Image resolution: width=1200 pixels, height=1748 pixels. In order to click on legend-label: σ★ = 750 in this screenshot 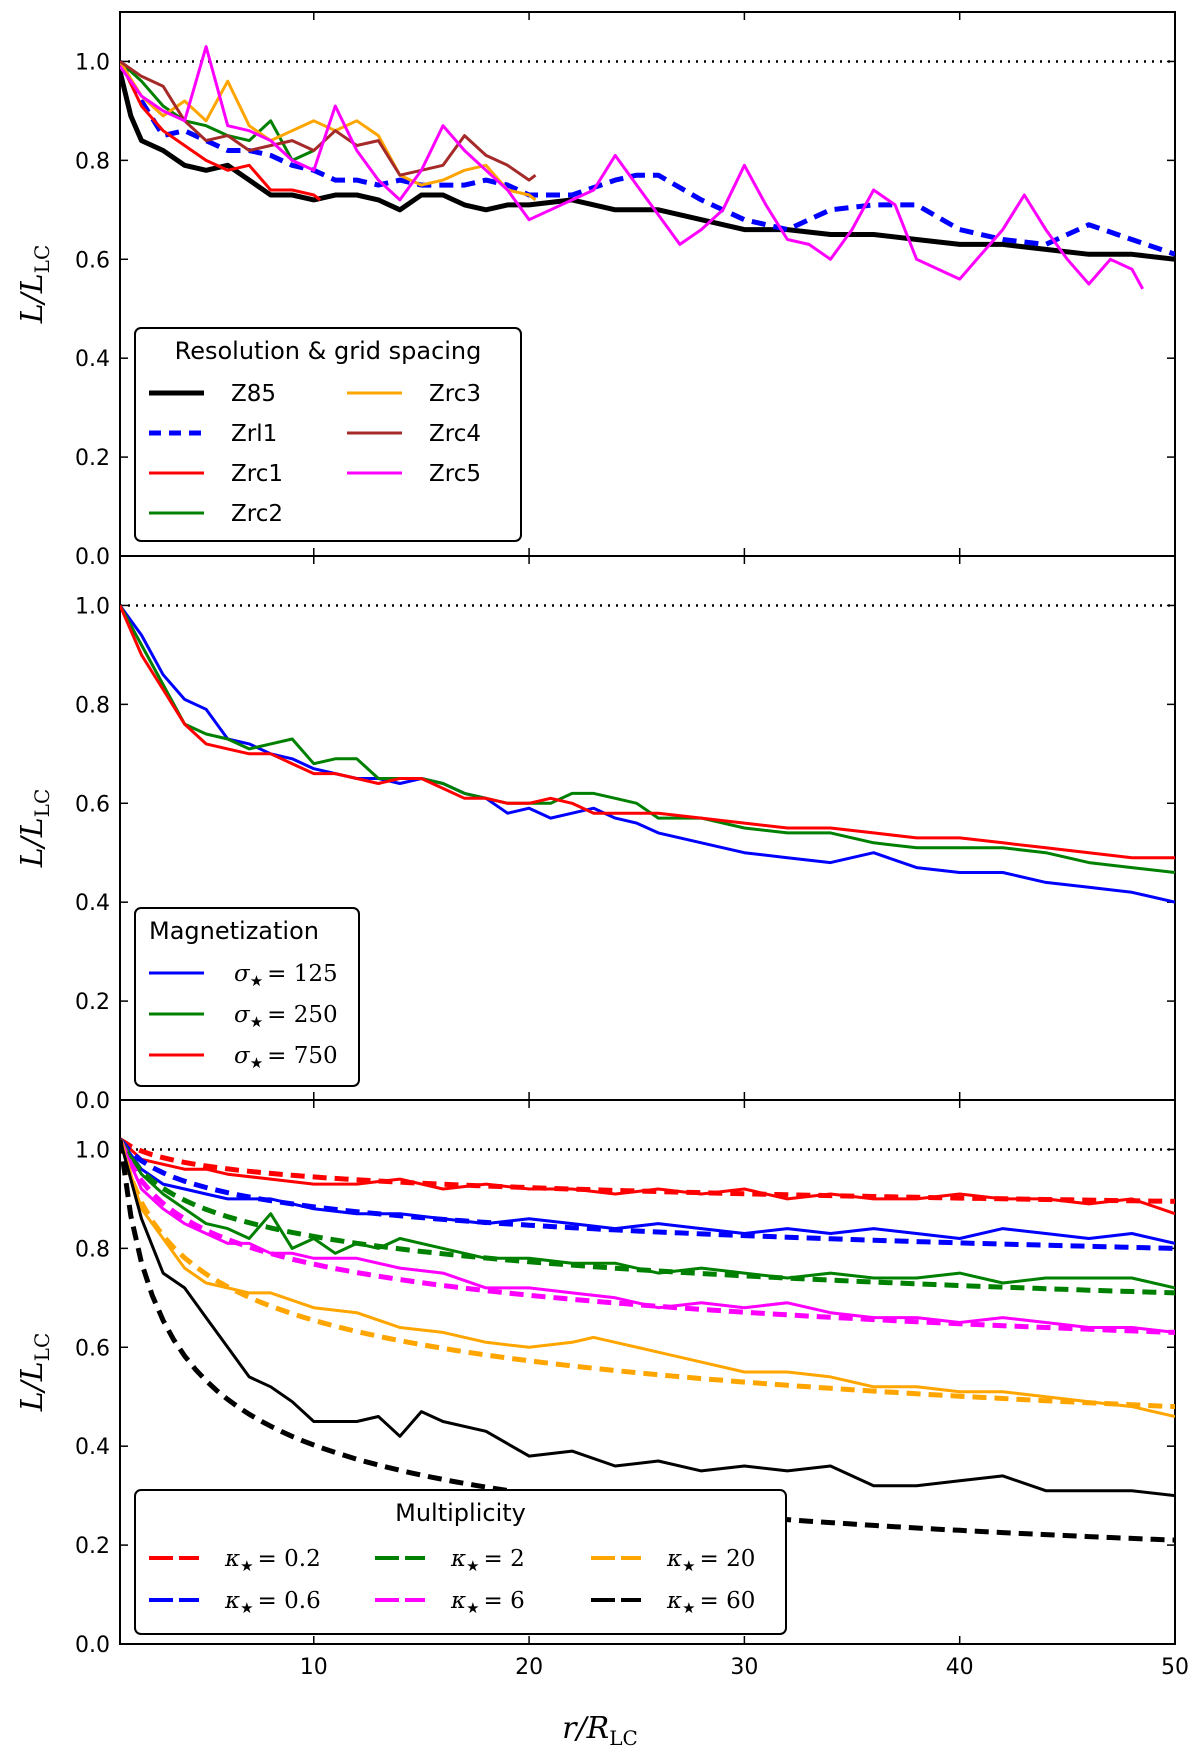, I will do `click(286, 1057)`.